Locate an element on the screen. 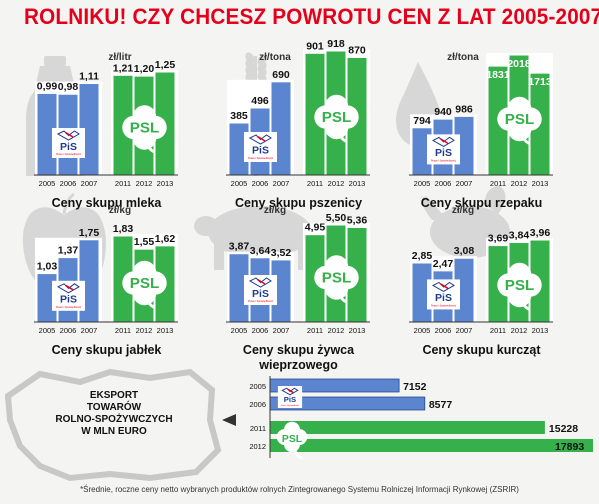  data-label: 3,96 is located at coordinates (540, 233).